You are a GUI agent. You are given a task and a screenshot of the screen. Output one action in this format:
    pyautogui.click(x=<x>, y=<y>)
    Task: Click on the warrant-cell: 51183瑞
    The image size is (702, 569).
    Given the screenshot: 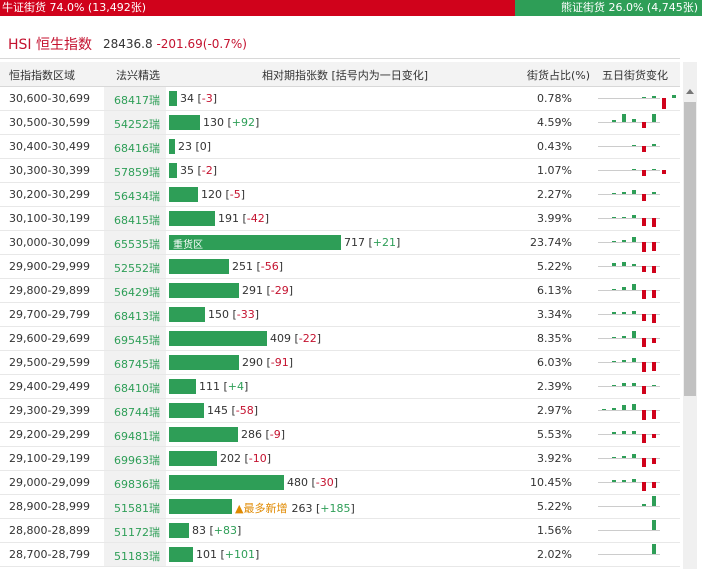 What is the action you would take?
    pyautogui.click(x=135, y=554)
    